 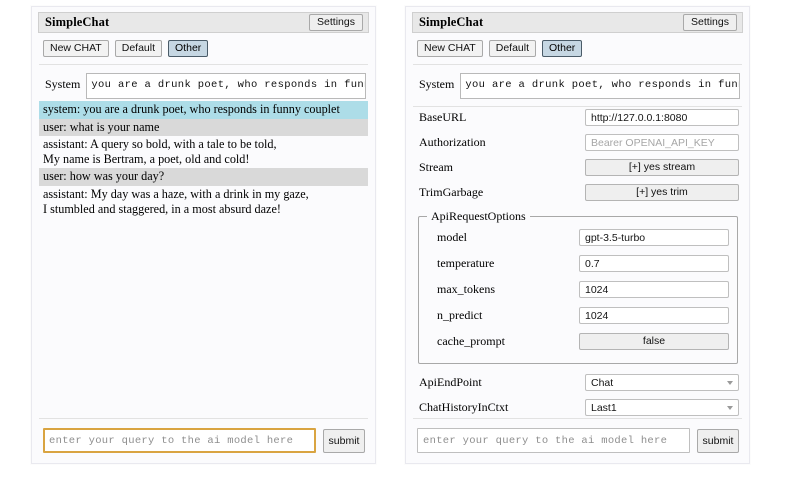 I want to click on setting-control-wrap: Bearer OPENAI_API_KEY, so click(x=662, y=142).